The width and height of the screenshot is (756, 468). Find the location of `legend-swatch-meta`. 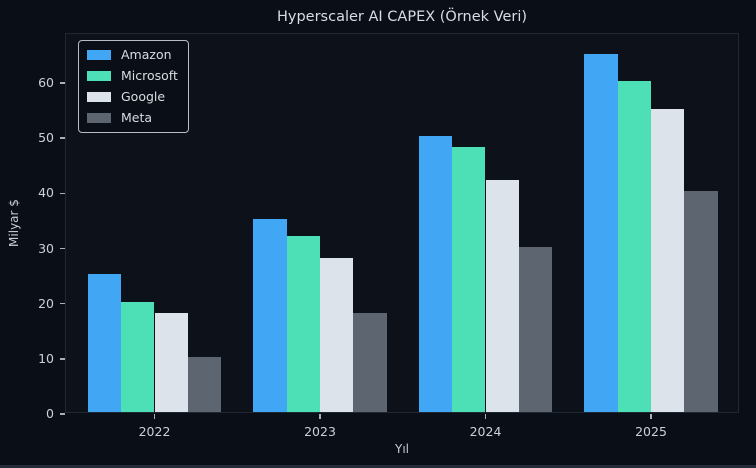

legend-swatch-meta is located at coordinates (99, 118).